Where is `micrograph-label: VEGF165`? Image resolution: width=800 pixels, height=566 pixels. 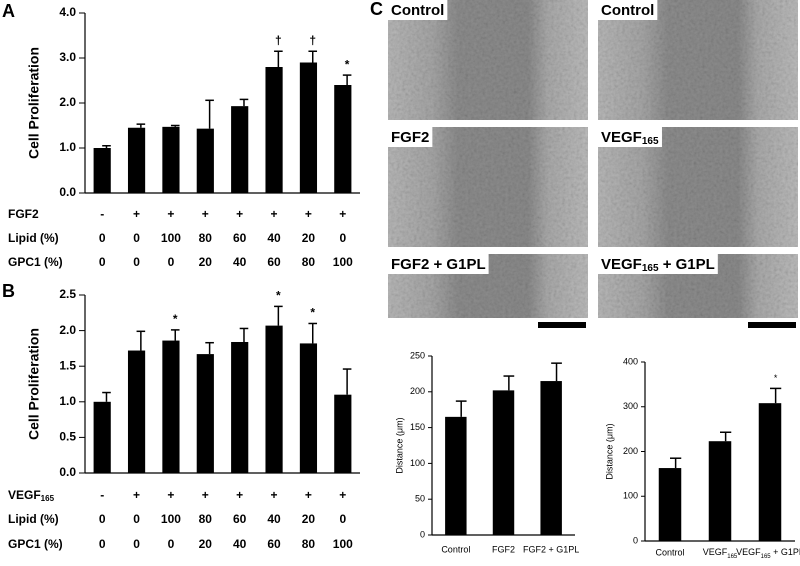
micrograph-label: VEGF165 is located at coordinates (630, 138).